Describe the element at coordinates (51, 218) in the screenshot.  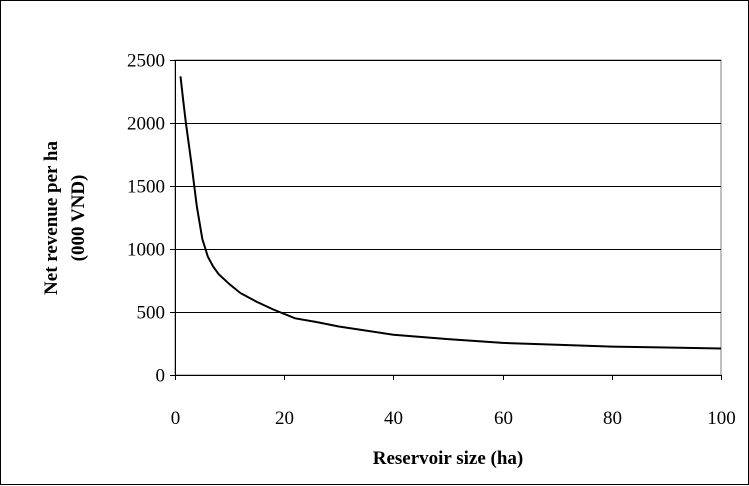
I see `y-axis-title-line-1: Net revenue per ha` at that location.